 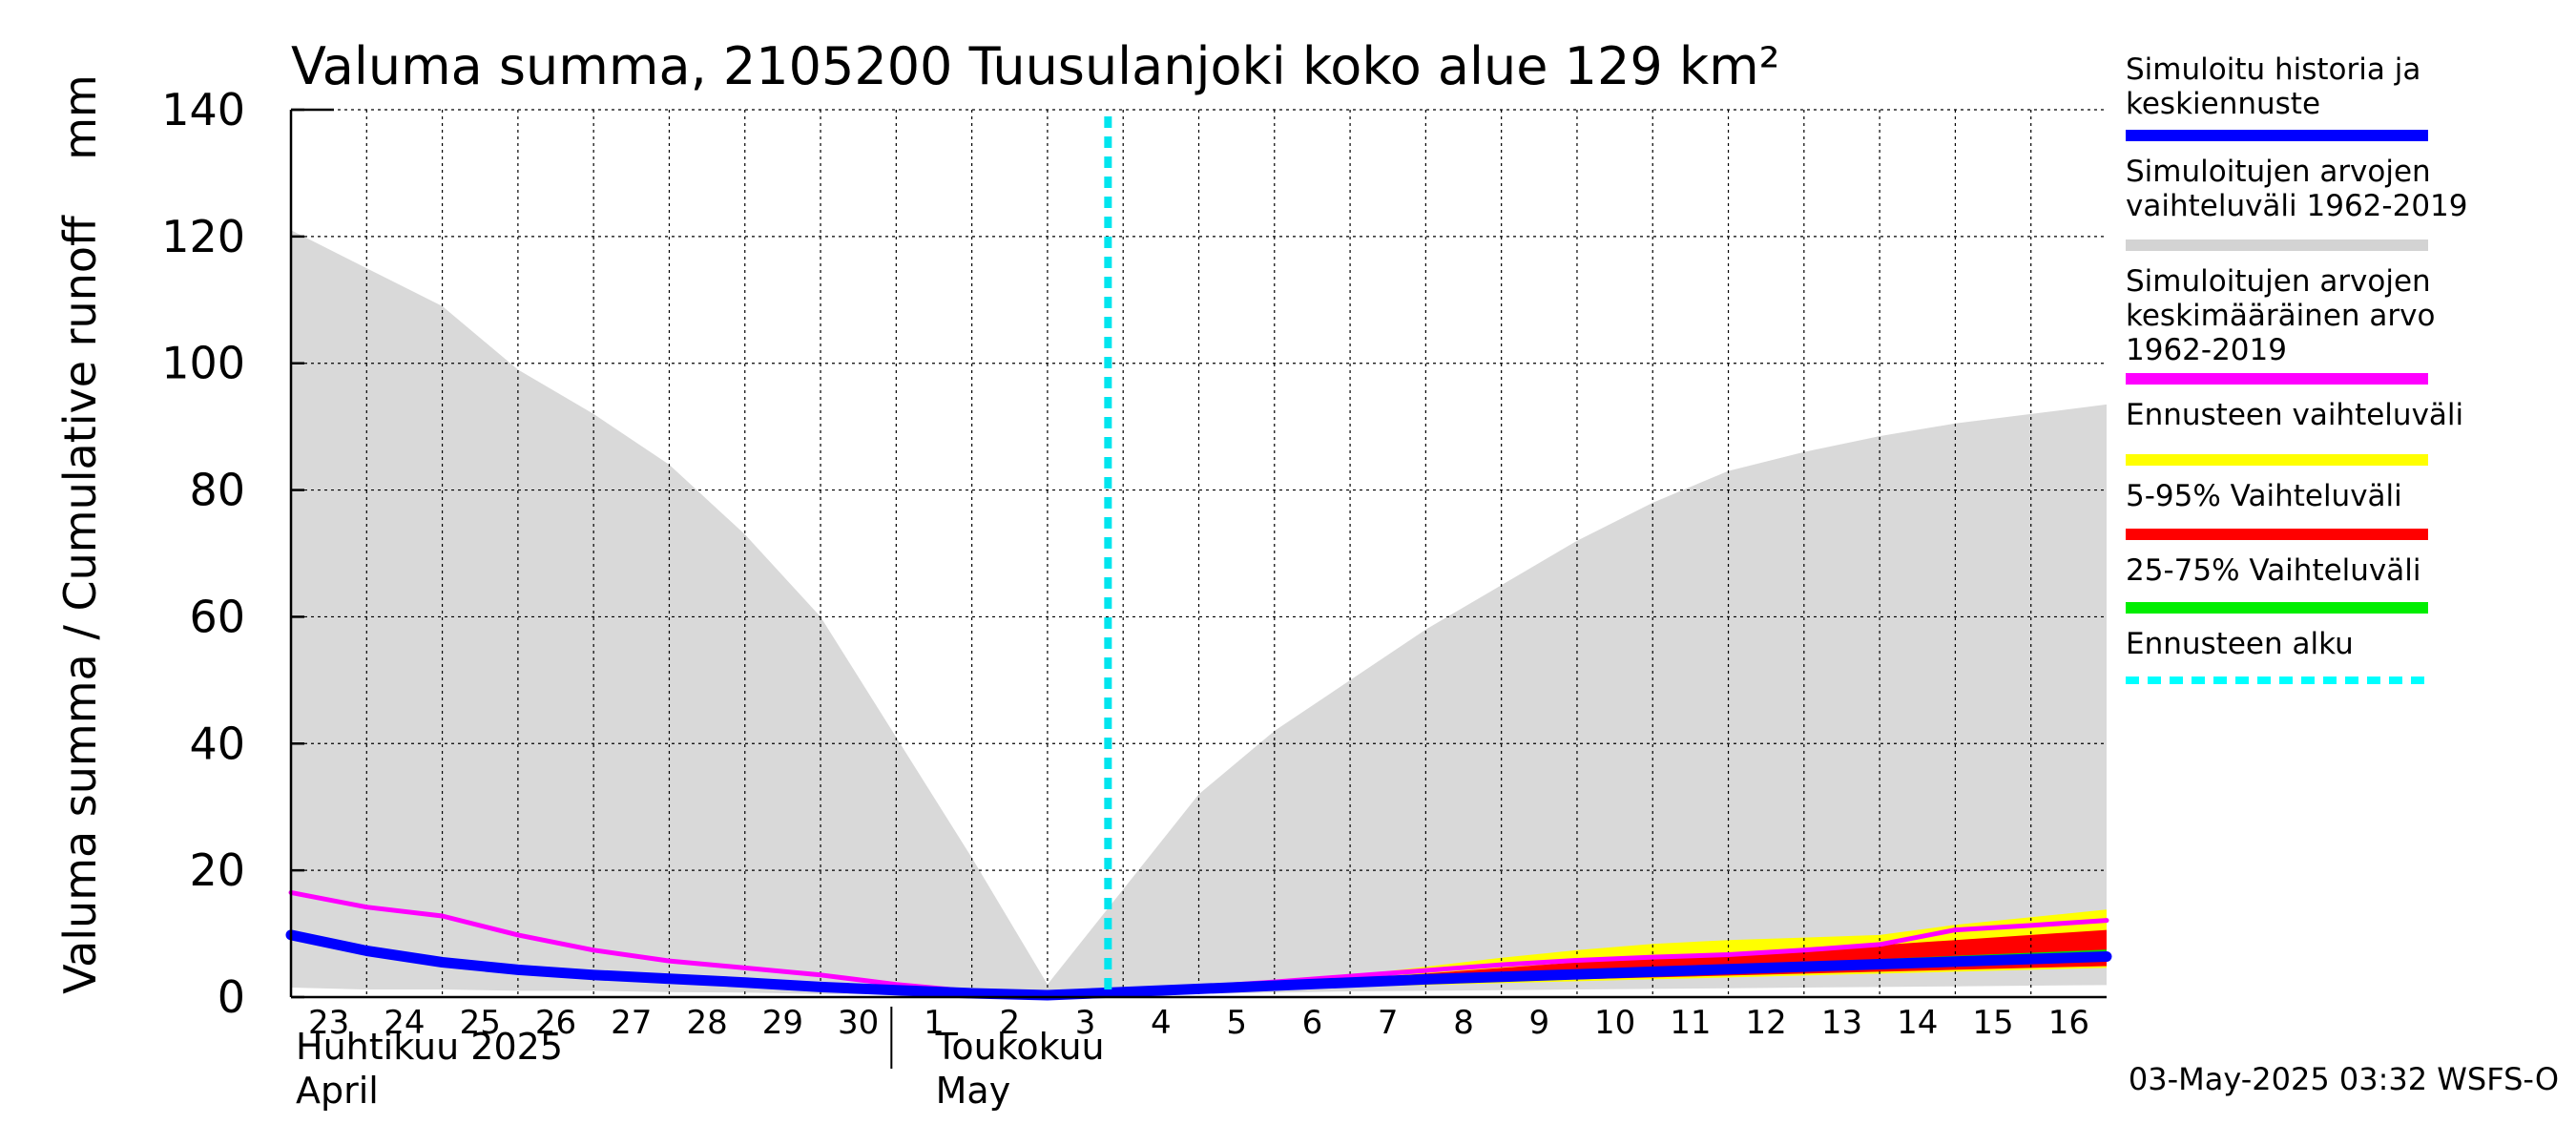 What do you see at coordinates (1236, 1023) in the screenshot?
I see `x-tick-label: 5` at bounding box center [1236, 1023].